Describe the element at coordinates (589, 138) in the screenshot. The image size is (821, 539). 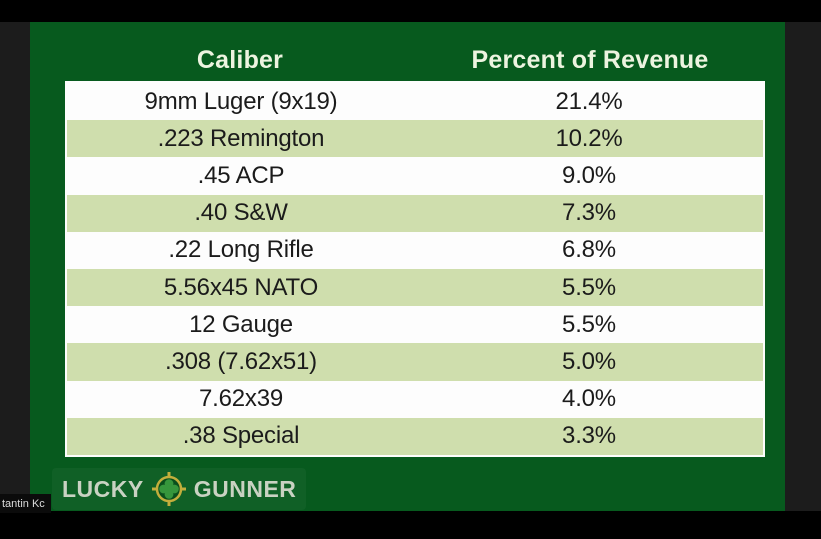
I see `percent-cell: 10.2%` at that location.